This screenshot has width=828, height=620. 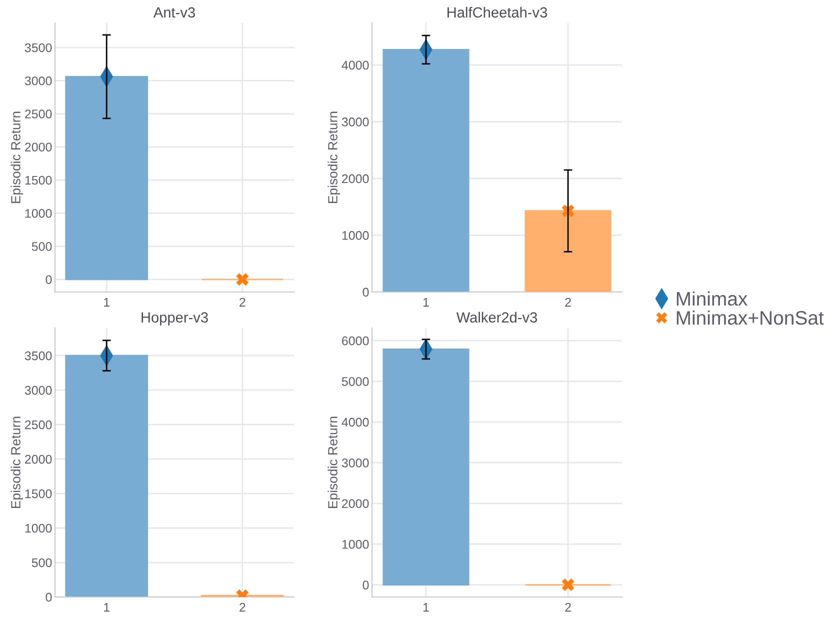 I want to click on legend-label: Minimax+NonSat, so click(x=750, y=317).